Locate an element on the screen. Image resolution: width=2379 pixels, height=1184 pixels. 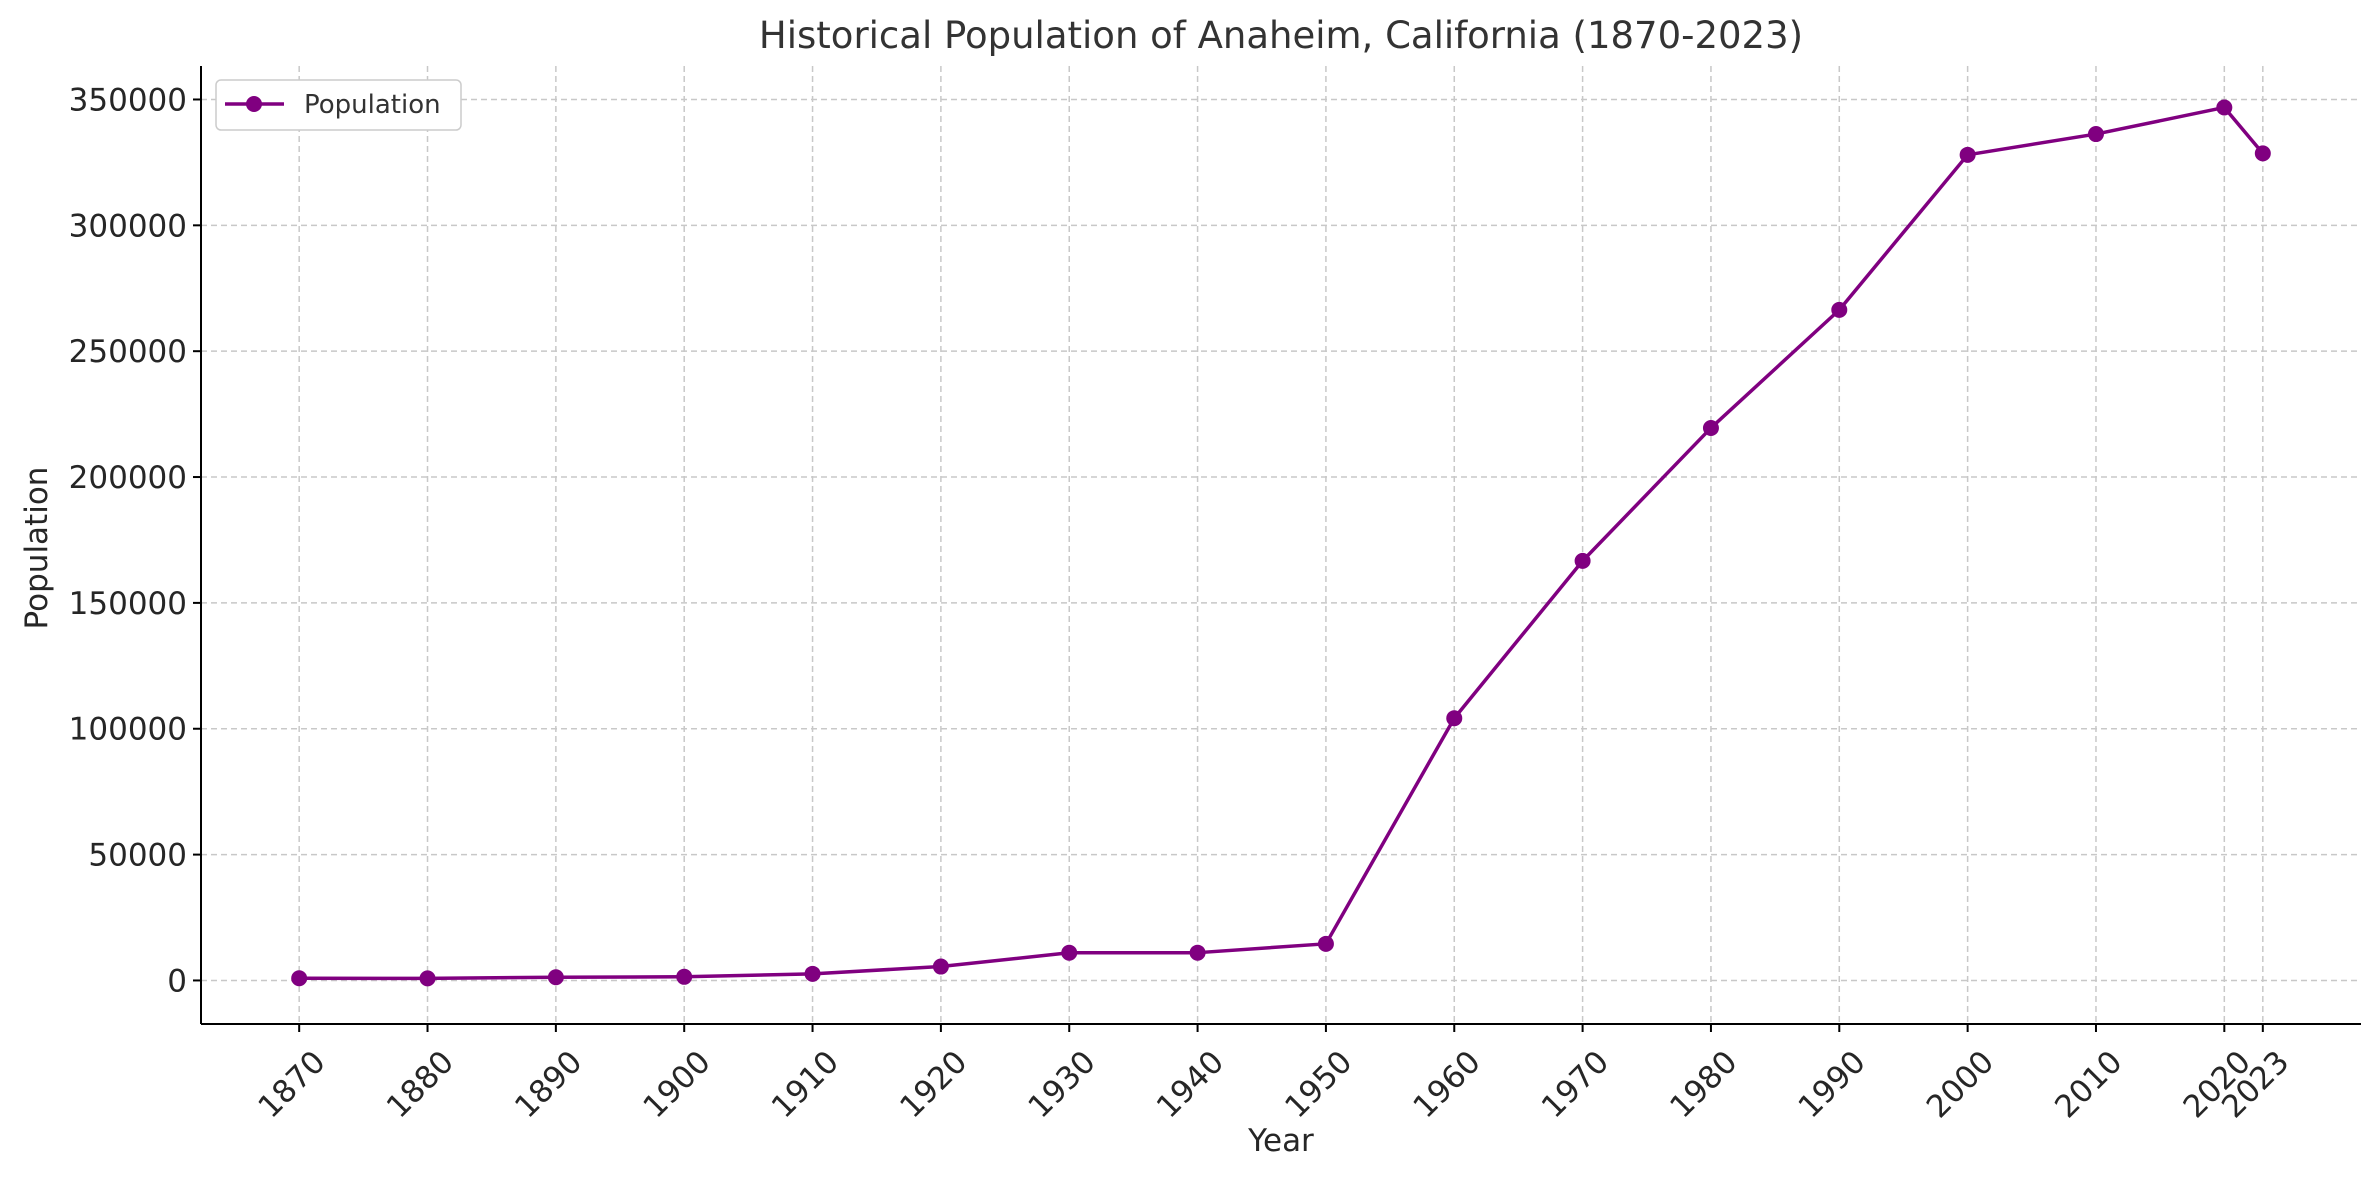
x-tick-label: 1990 is located at coordinates (1832, 1084).